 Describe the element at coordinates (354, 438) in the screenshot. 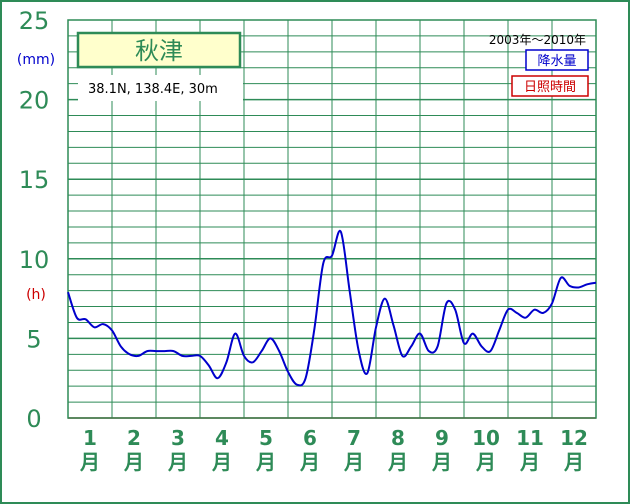

I see `x-tick-label: 7` at that location.